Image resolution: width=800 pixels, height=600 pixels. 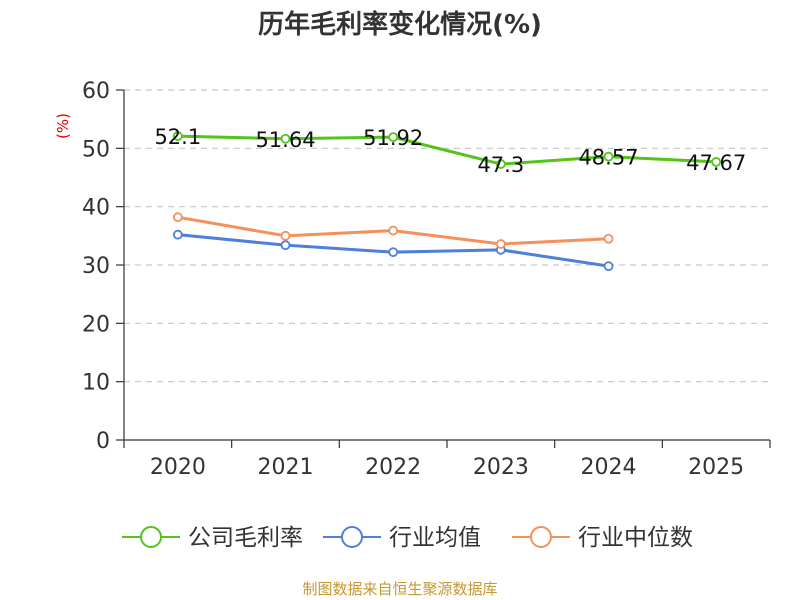 I want to click on legend-label-2: 行业中位数, so click(x=635, y=538).